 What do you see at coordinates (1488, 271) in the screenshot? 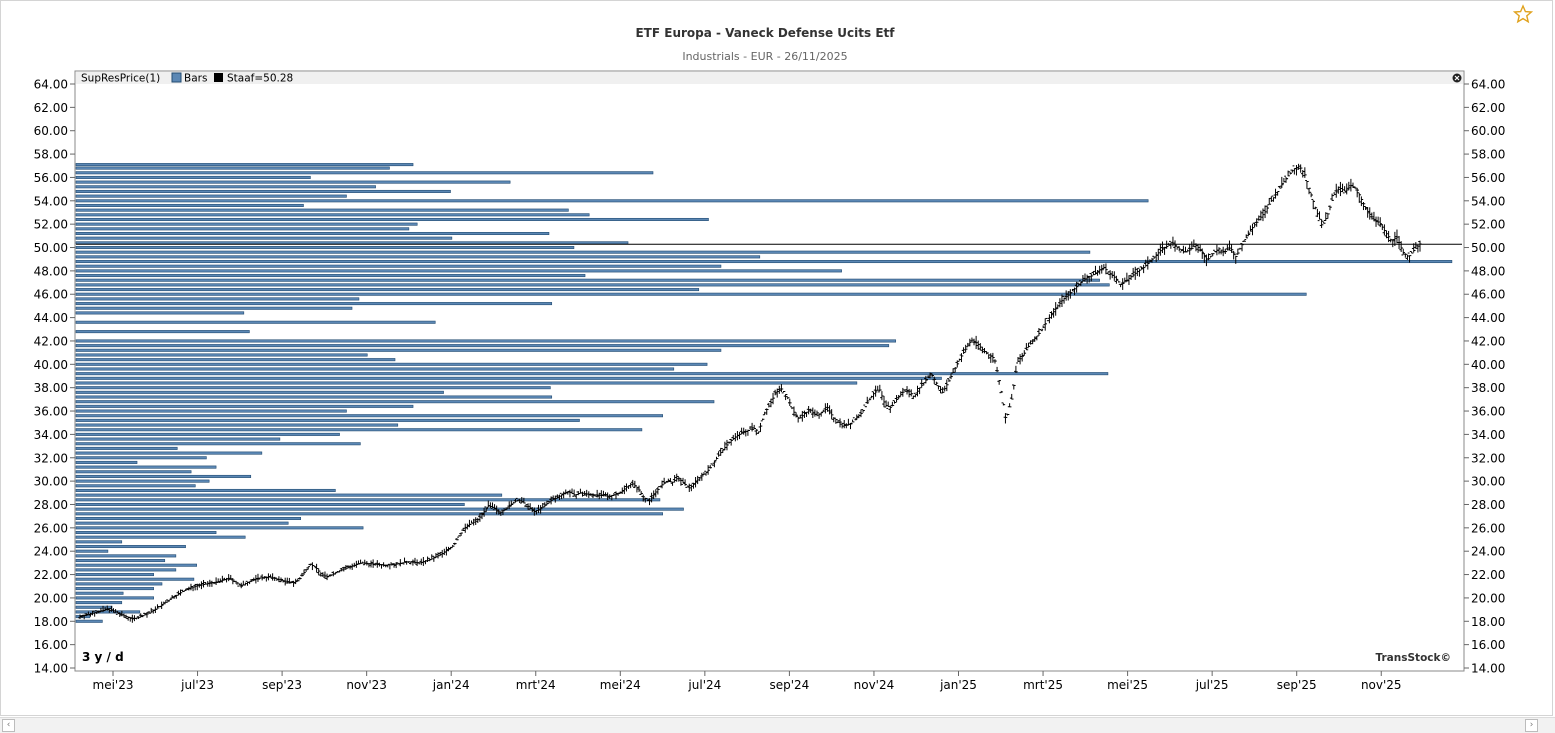
I see `y-tick-label-right: 48.00` at bounding box center [1488, 271].